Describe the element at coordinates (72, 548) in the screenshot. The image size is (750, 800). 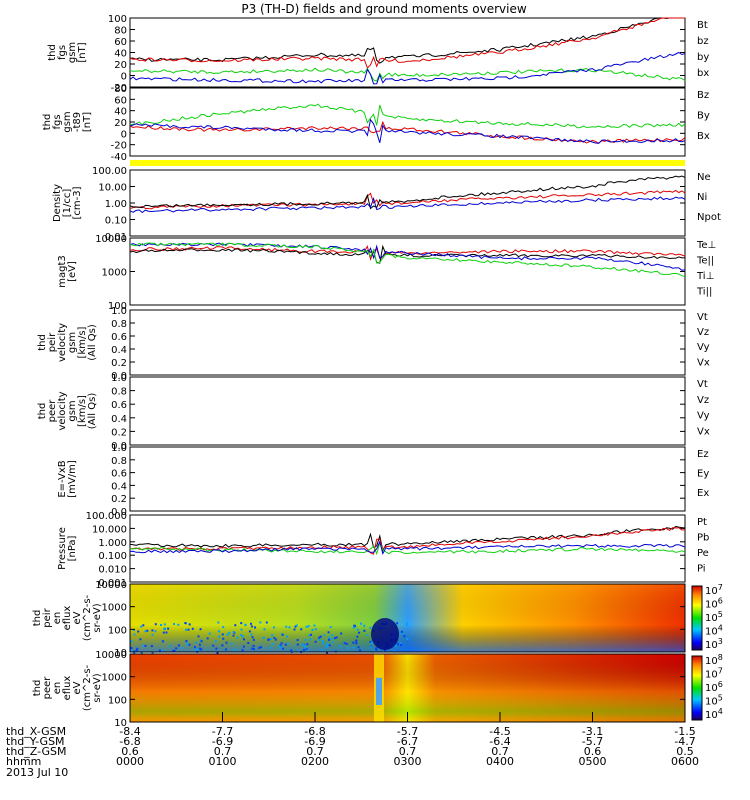
I see `svg-text: [nPa]` at that location.